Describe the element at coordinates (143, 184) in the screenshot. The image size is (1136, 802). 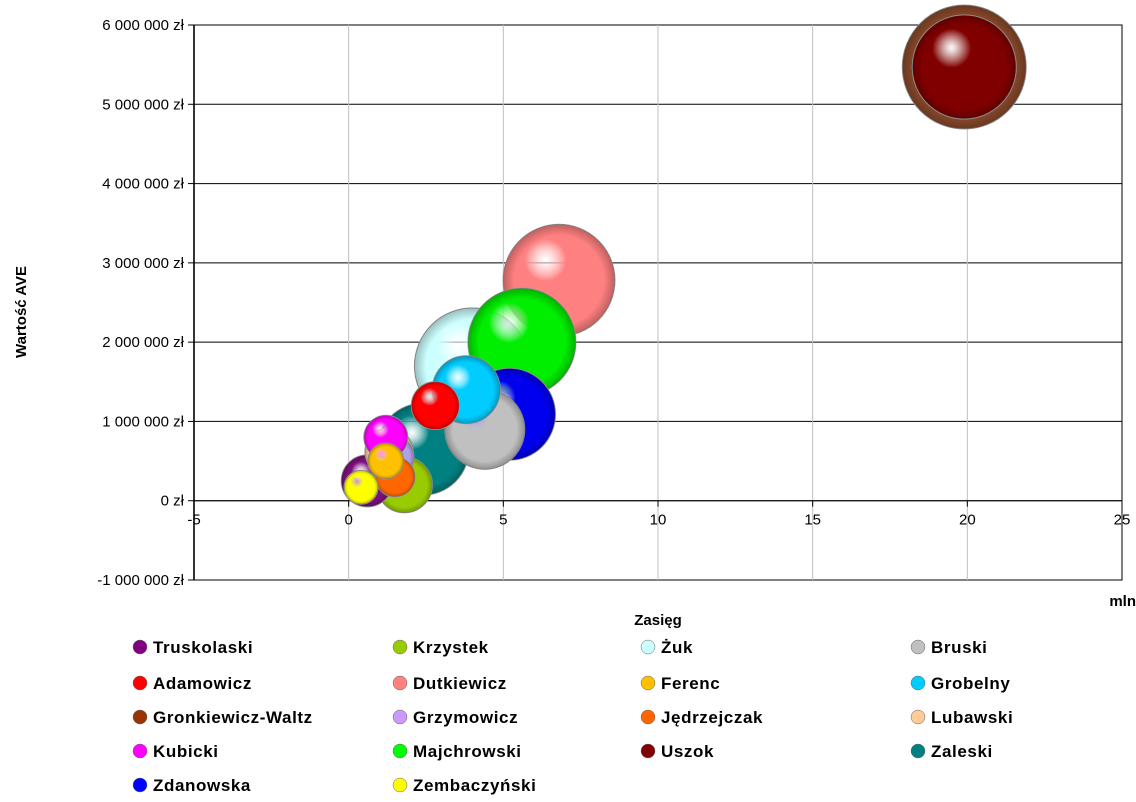
I see `y-tick-label: 4 000 000 zł` at that location.